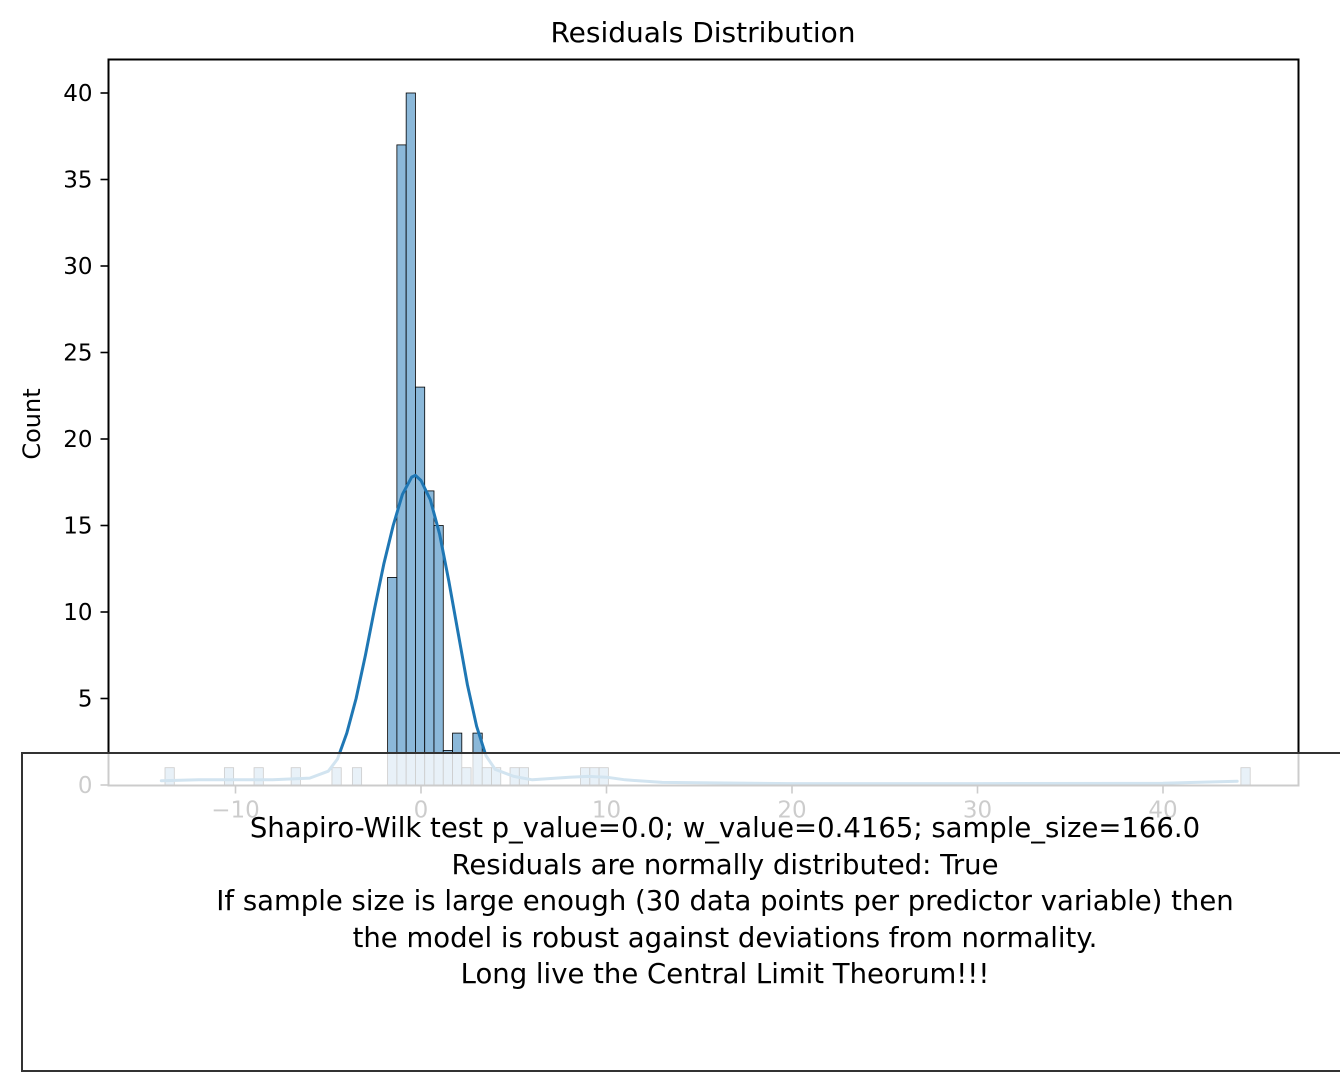 The height and width of the screenshot is (1072, 1340). What do you see at coordinates (725, 864) in the screenshot?
I see `annotation-line-2: Residuals are normally distributed: True` at bounding box center [725, 864].